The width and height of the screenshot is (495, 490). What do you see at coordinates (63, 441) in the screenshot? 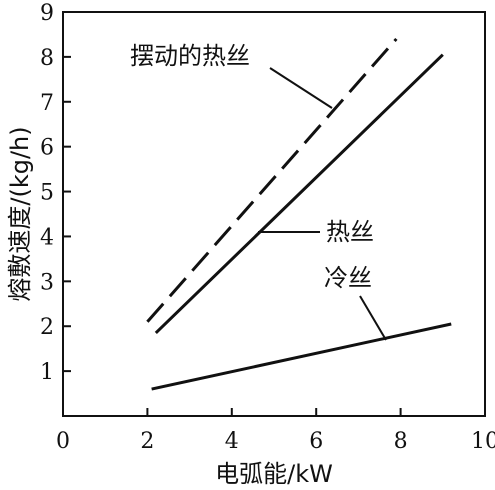
I see `x-tick-label: 0` at bounding box center [63, 441].